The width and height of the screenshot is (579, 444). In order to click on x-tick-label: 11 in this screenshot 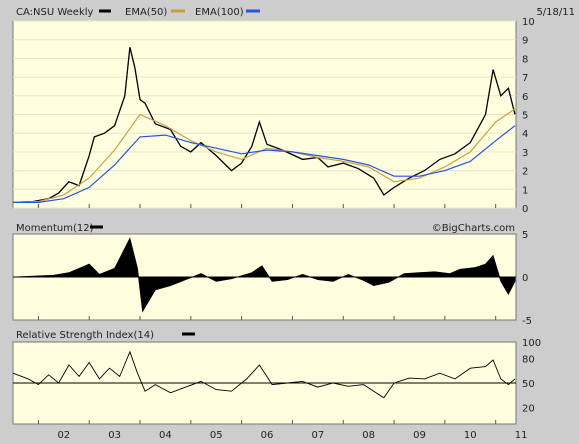, I will do `click(521, 435)`.